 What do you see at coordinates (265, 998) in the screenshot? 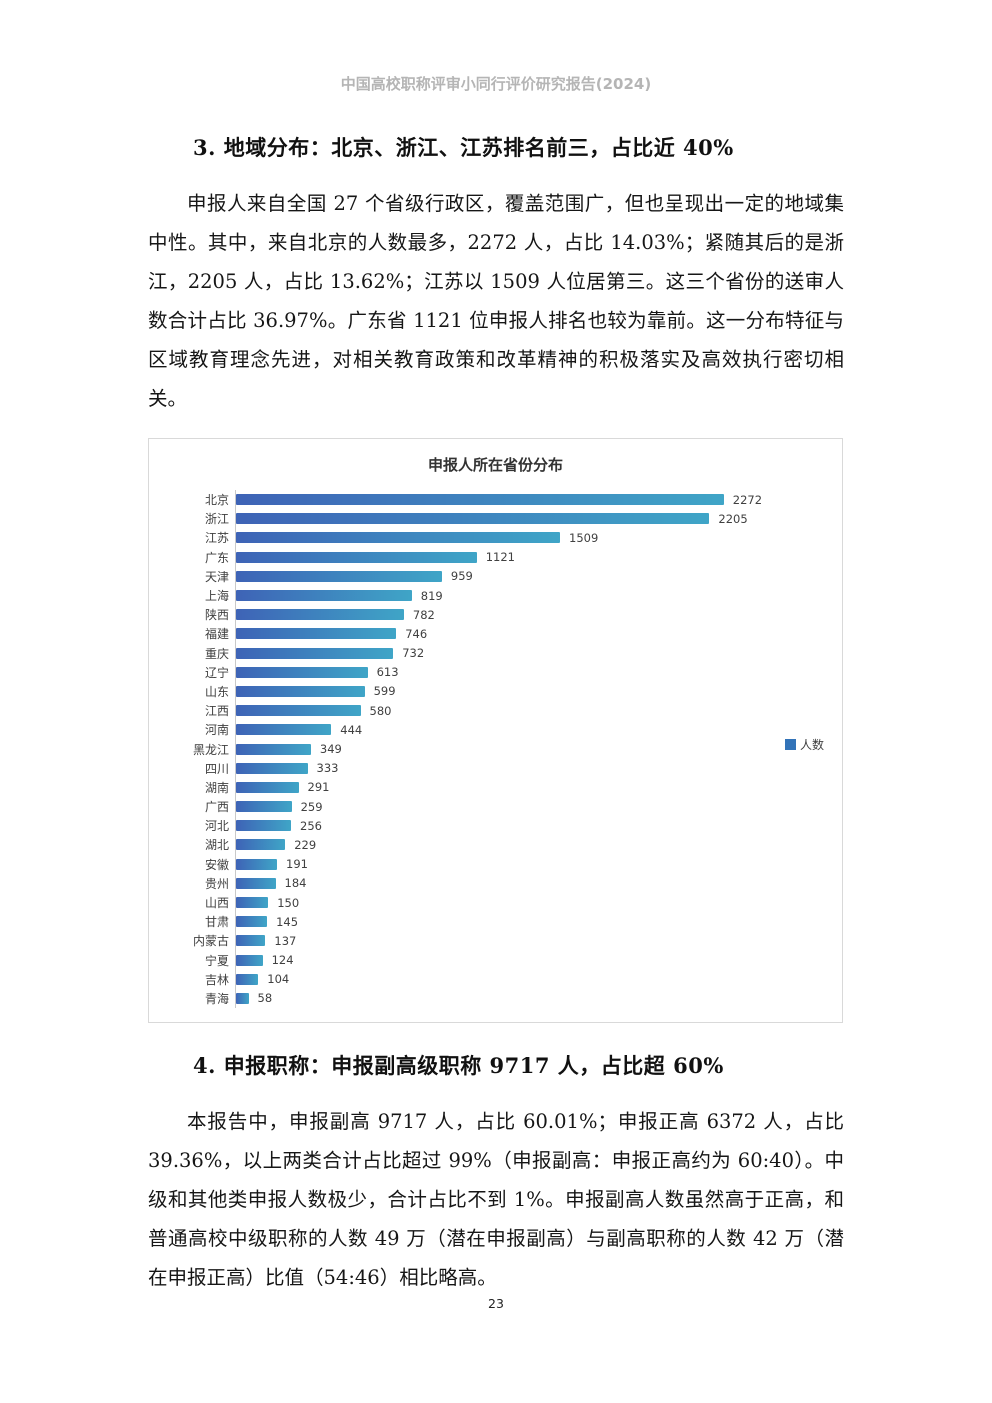
I see `value-label: 58` at bounding box center [265, 998].